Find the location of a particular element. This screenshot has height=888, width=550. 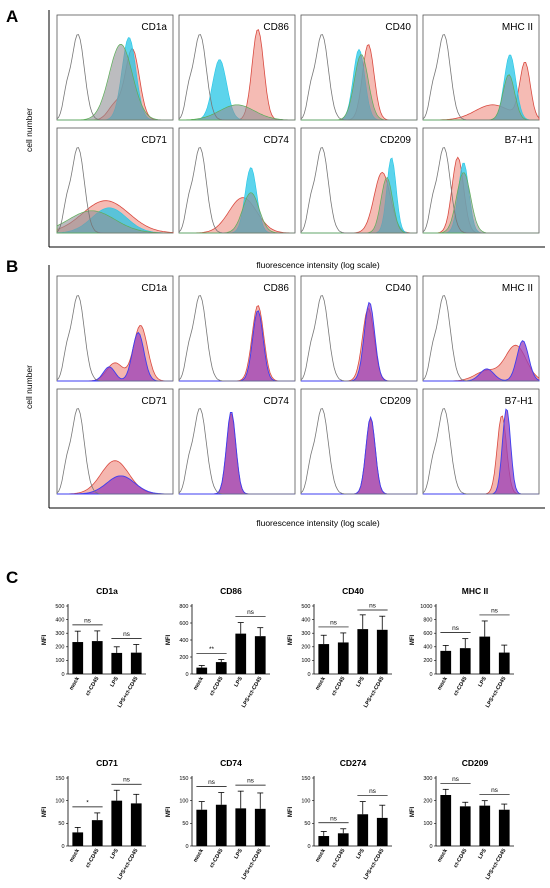

y-tick-label: 100 is located at coordinates (59, 661).